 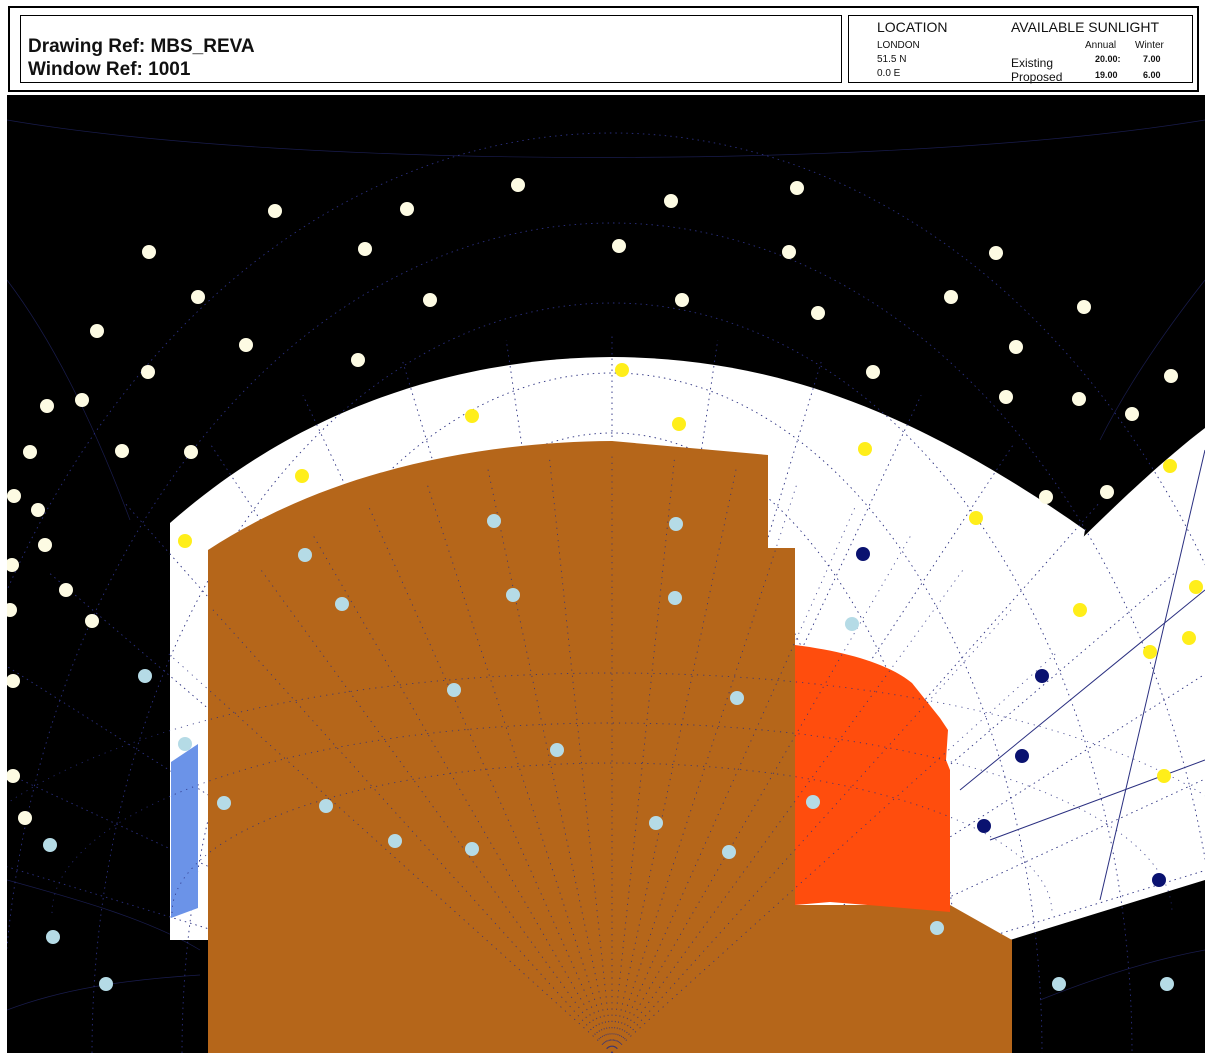 I want to click on existing-row-label: Existing, so click(x=1032, y=63).